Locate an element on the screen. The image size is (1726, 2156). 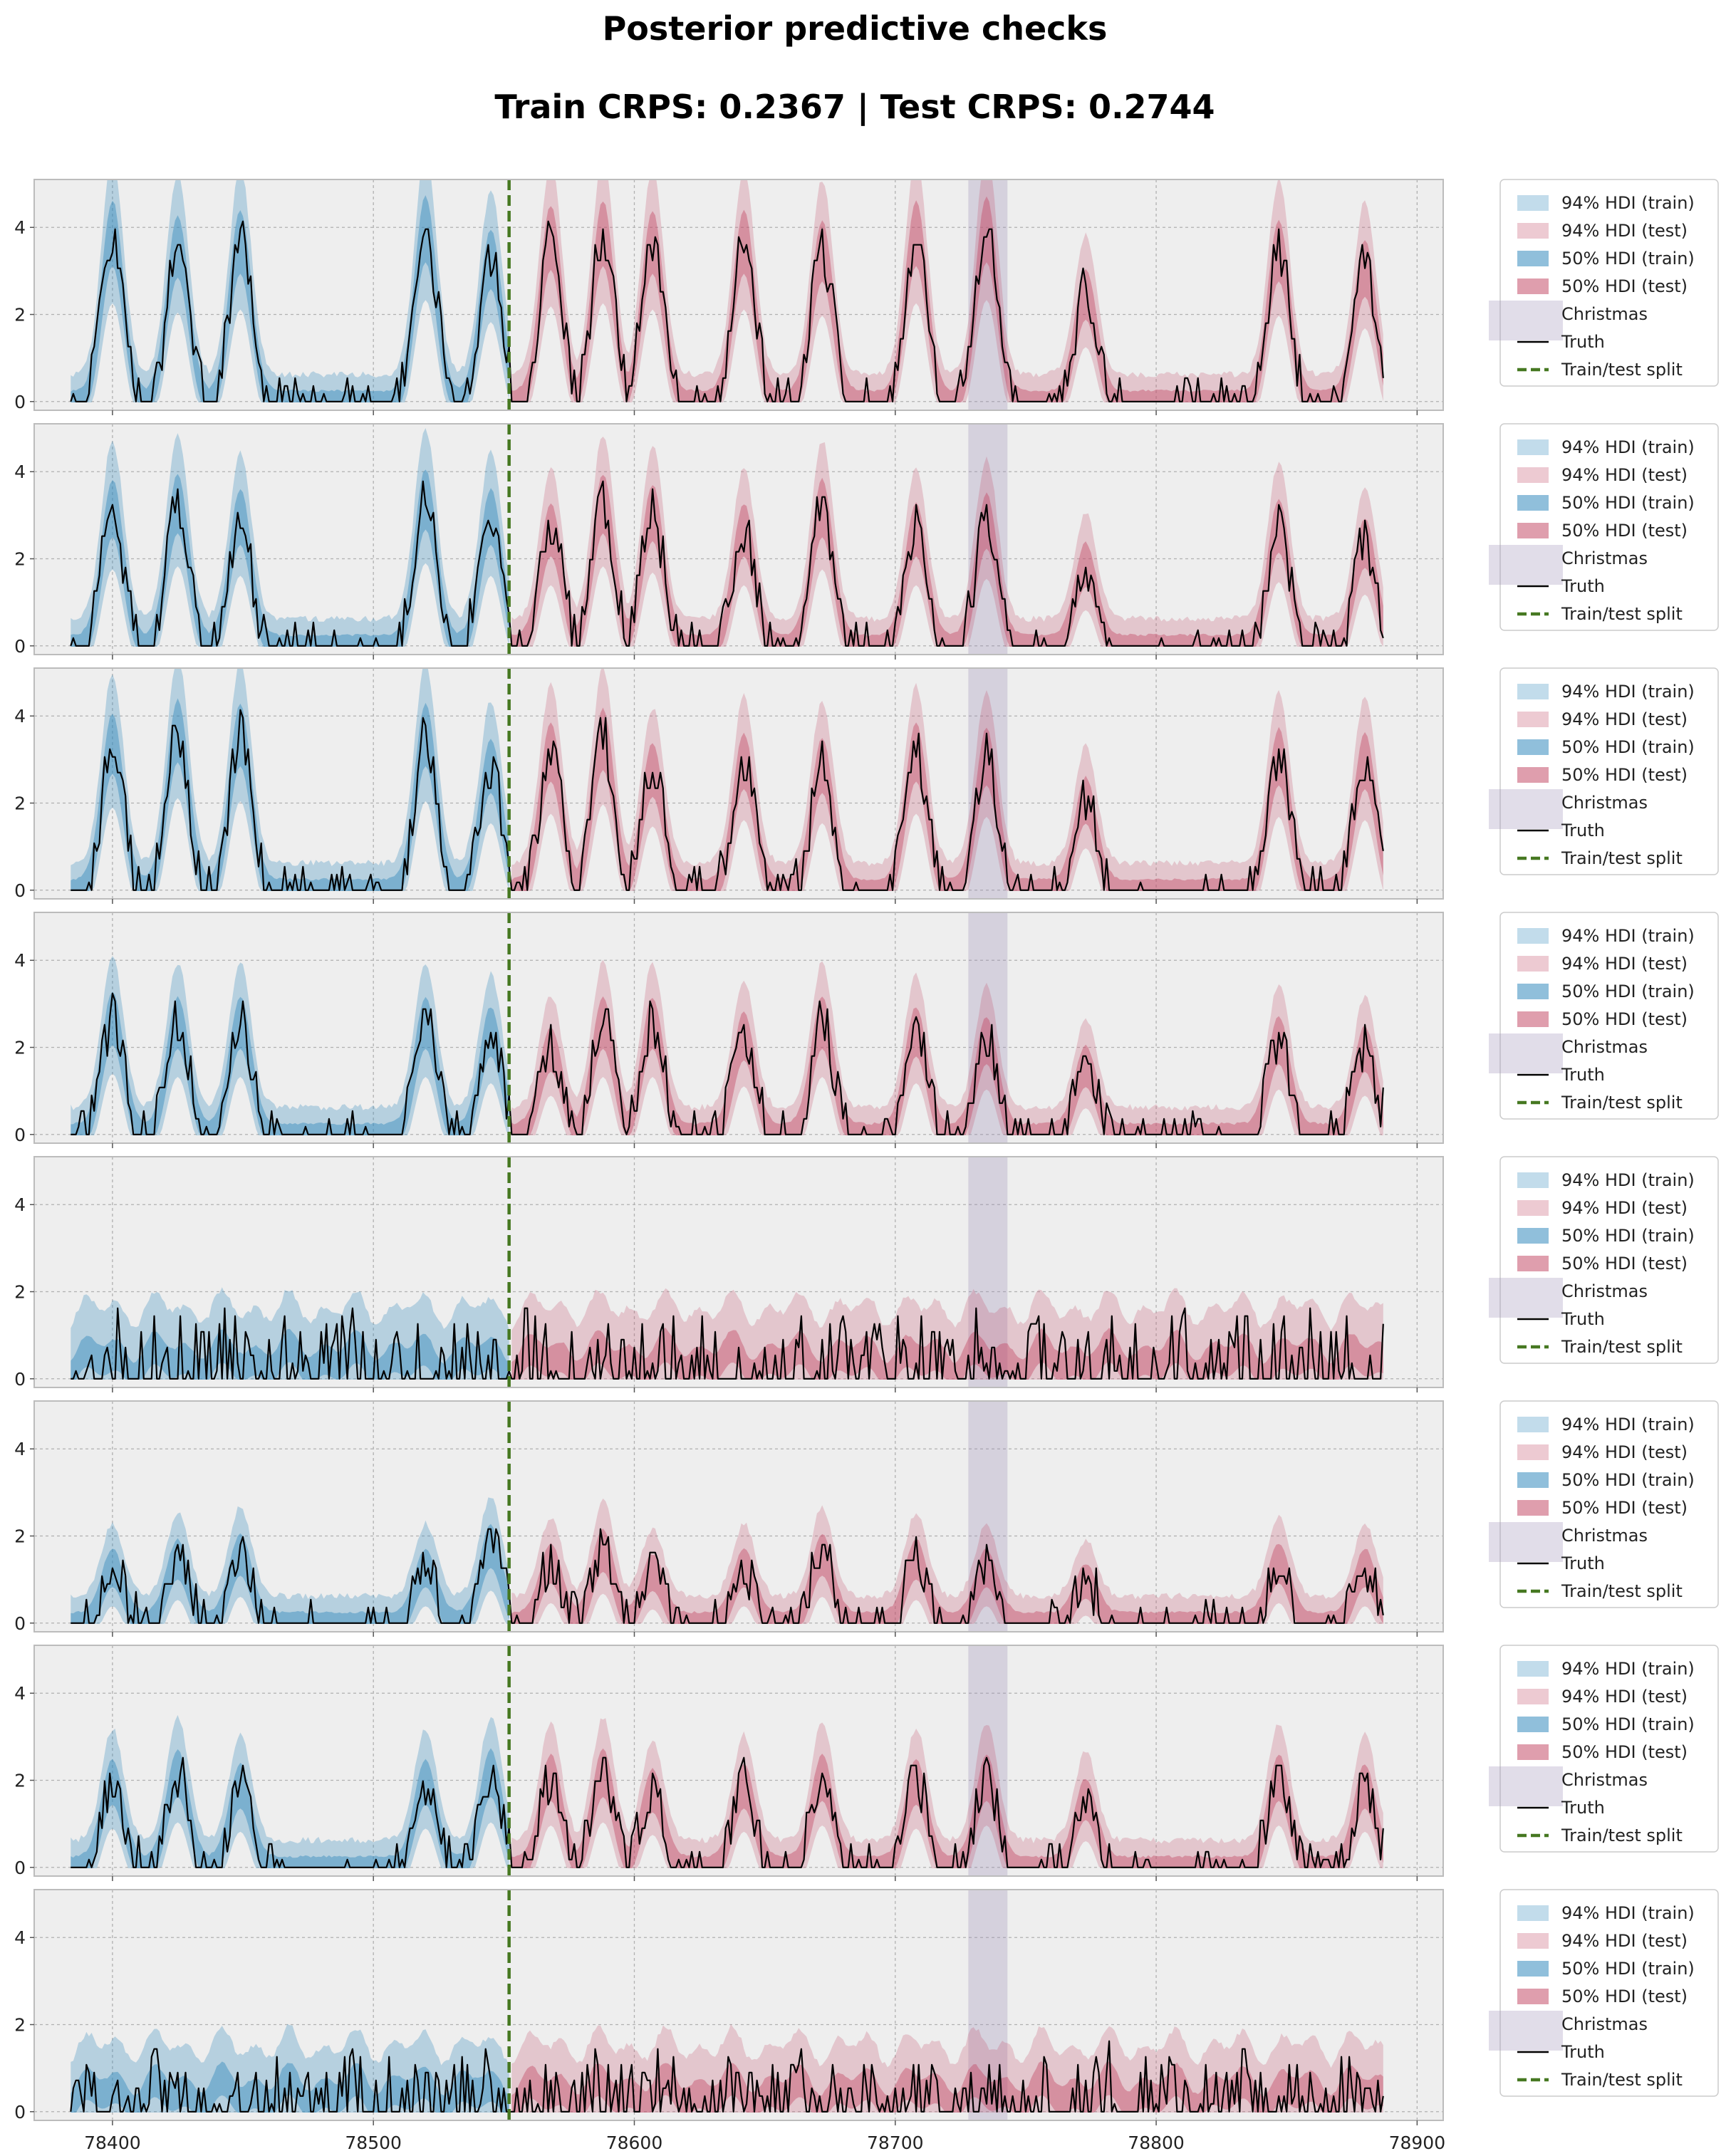
x-tick-label: 78400 is located at coordinates (112, 2142).